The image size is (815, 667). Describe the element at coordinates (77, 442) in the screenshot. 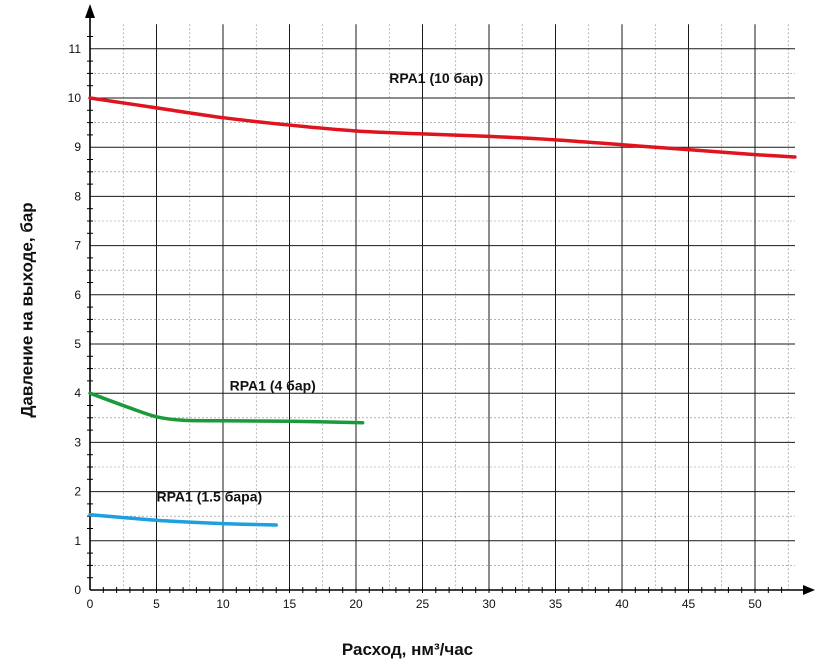

I see `y-tick-label: 3` at that location.